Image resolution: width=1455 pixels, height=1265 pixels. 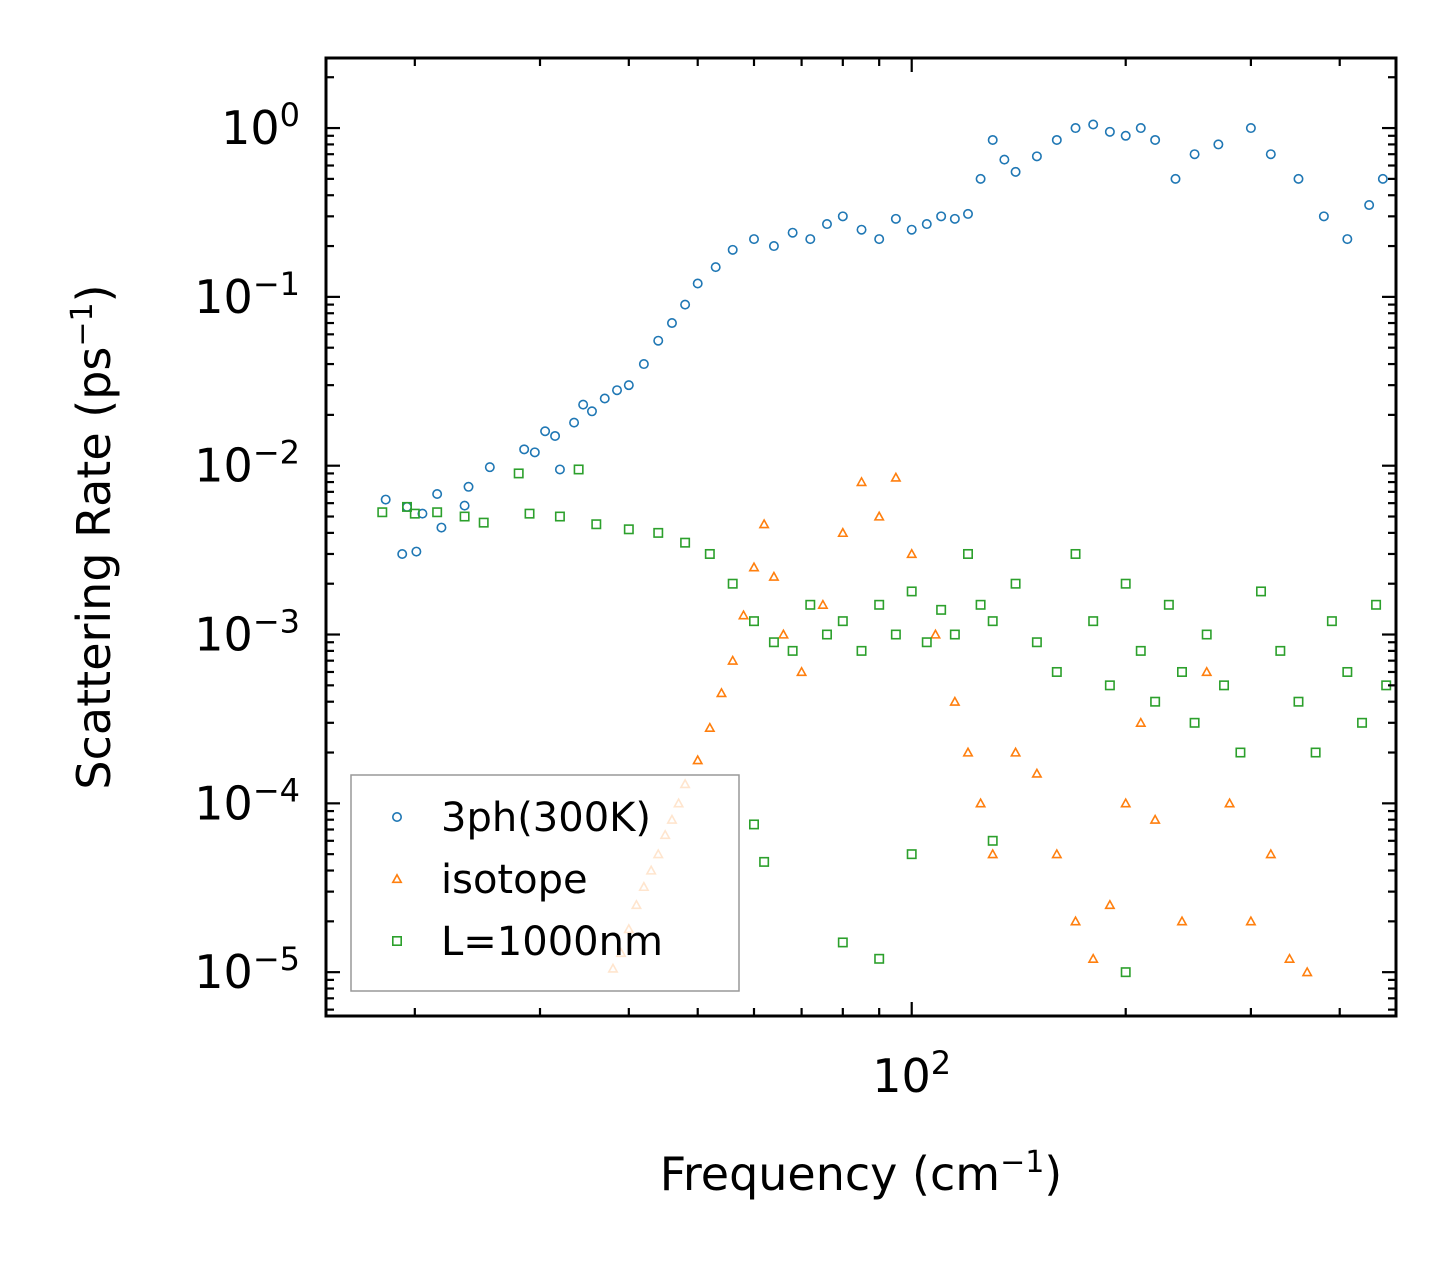 I want to click on y-tick-label: 10⁰, so click(x=260, y=125).